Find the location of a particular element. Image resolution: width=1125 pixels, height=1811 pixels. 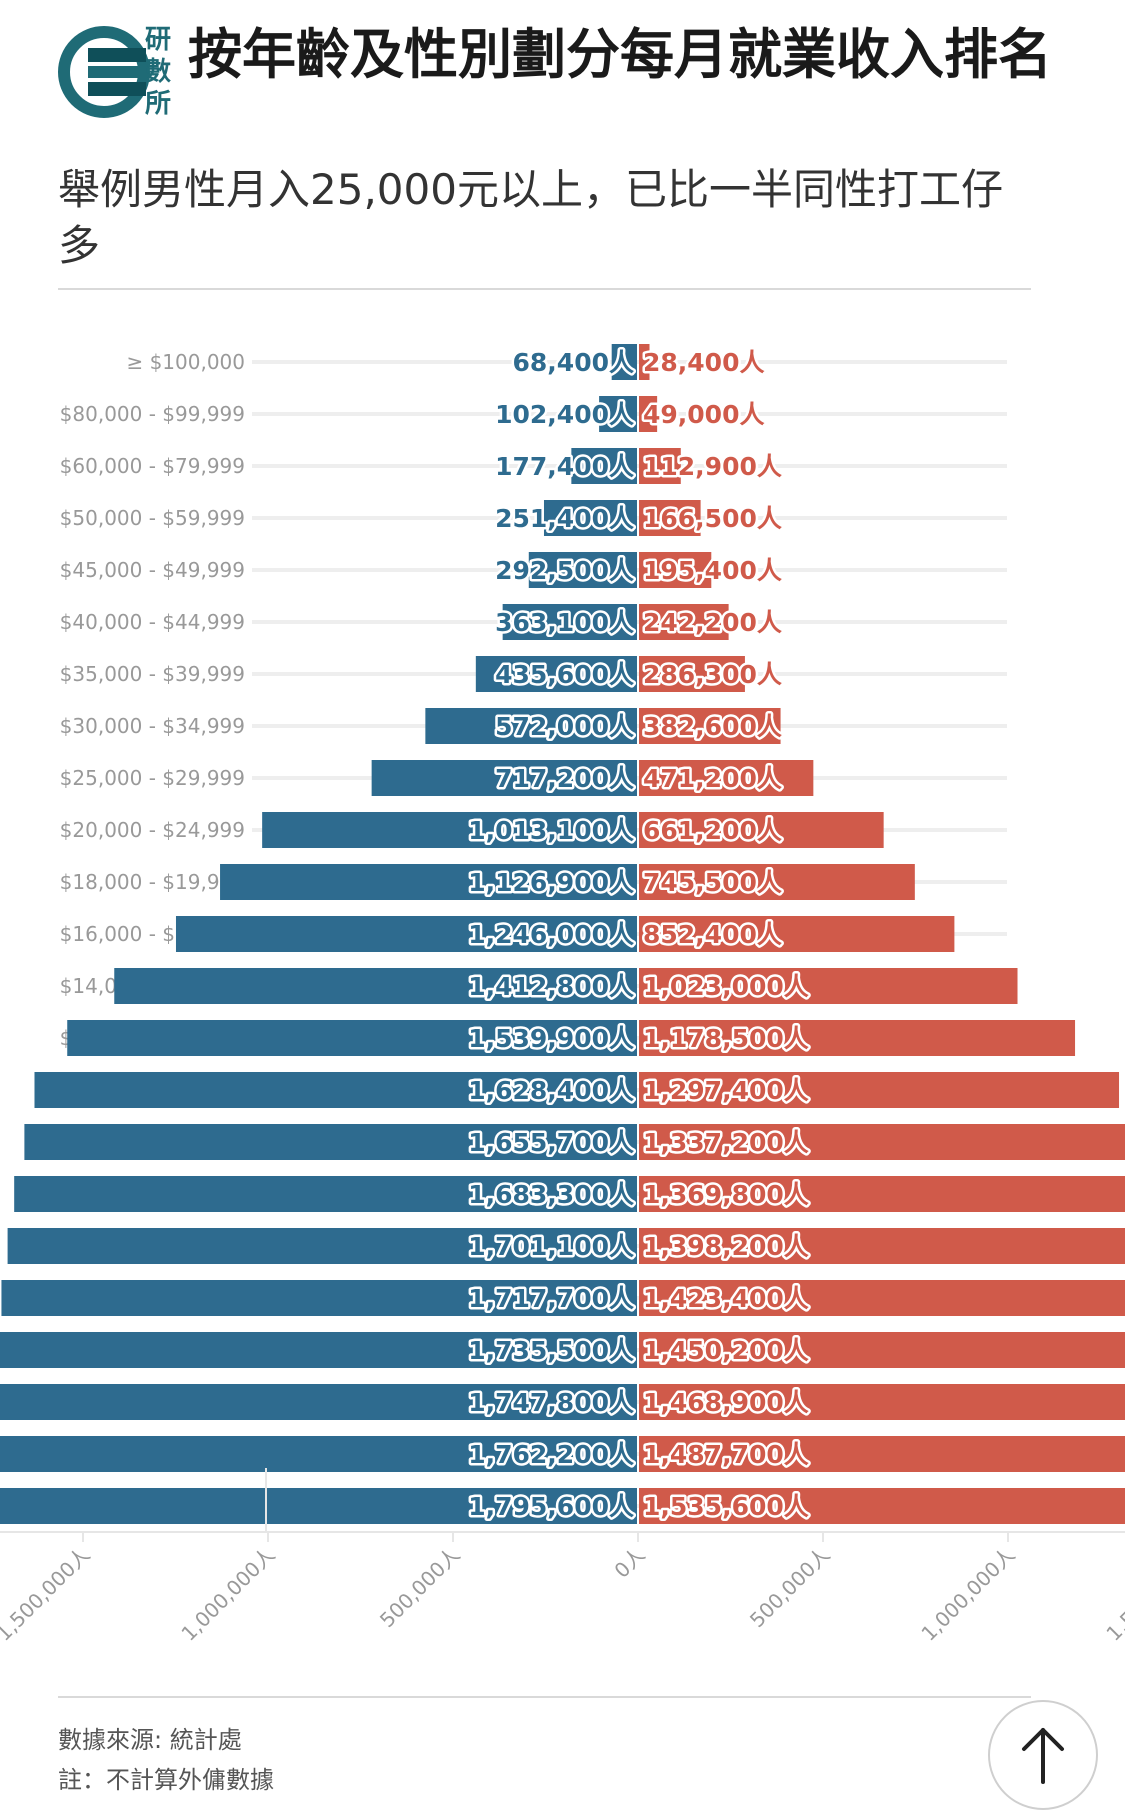

data-label-left: 251,400人 is located at coordinates (564, 518).